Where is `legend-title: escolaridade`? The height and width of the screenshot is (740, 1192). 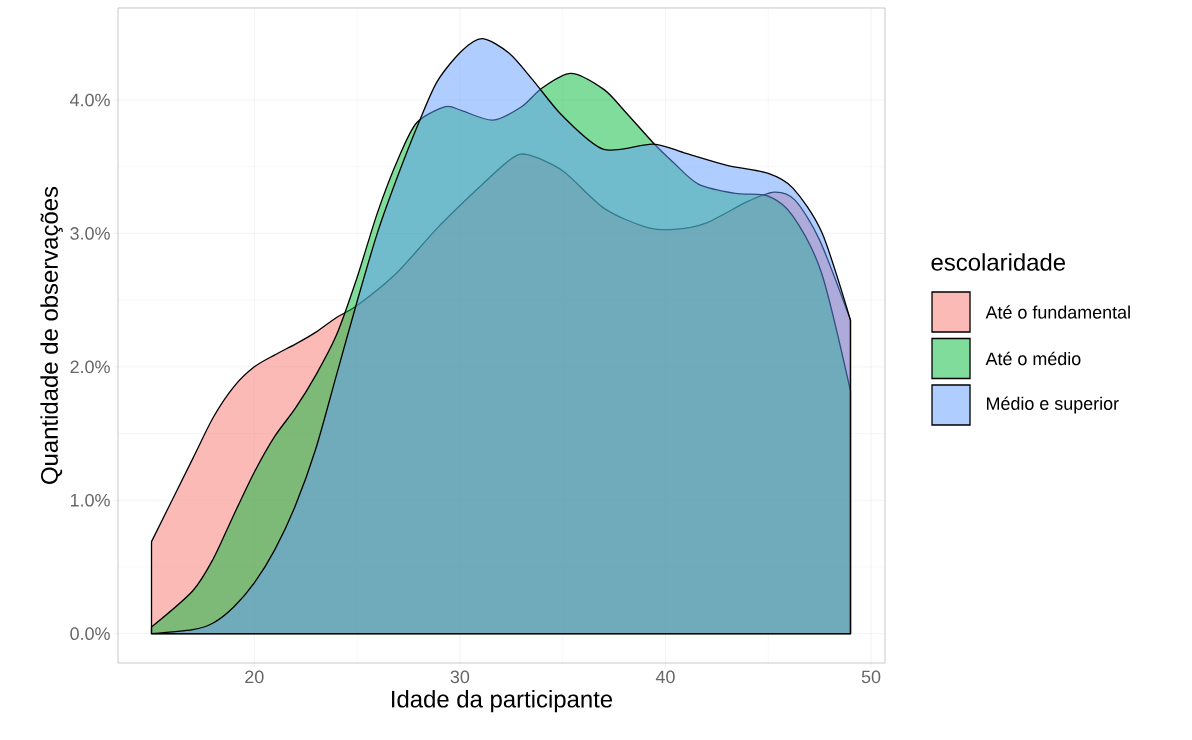 legend-title: escolaridade is located at coordinates (998, 262).